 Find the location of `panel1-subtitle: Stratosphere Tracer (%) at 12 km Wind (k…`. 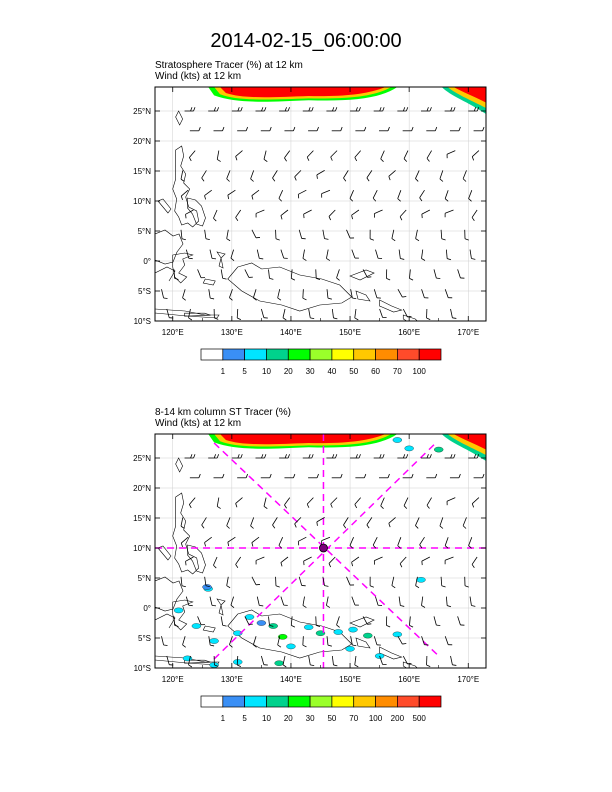

panel1-subtitle: Stratosphere Tracer (%) at 12 km Wind (k… is located at coordinates (229, 71).